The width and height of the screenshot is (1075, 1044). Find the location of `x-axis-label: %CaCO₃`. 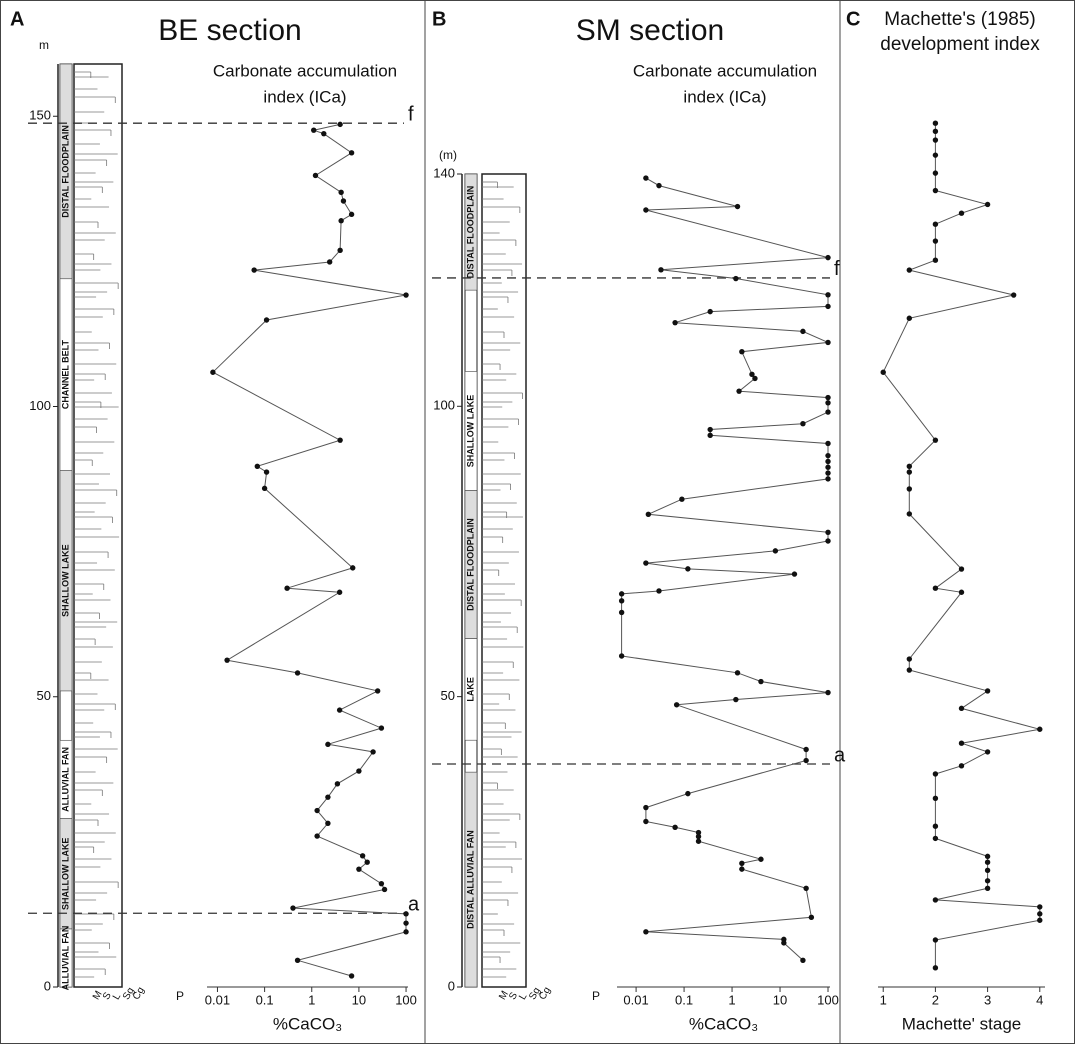

x-axis-label: %CaCO₃ is located at coordinates (307, 1023).